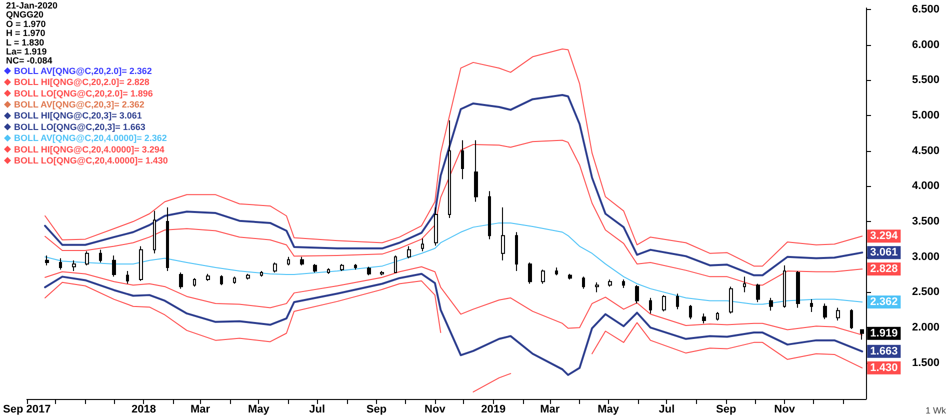 Image resolution: width=950 pixels, height=419 pixels. Describe the element at coordinates (26, 33) in the screenshot. I see `annotation: H = 1.970` at that location.